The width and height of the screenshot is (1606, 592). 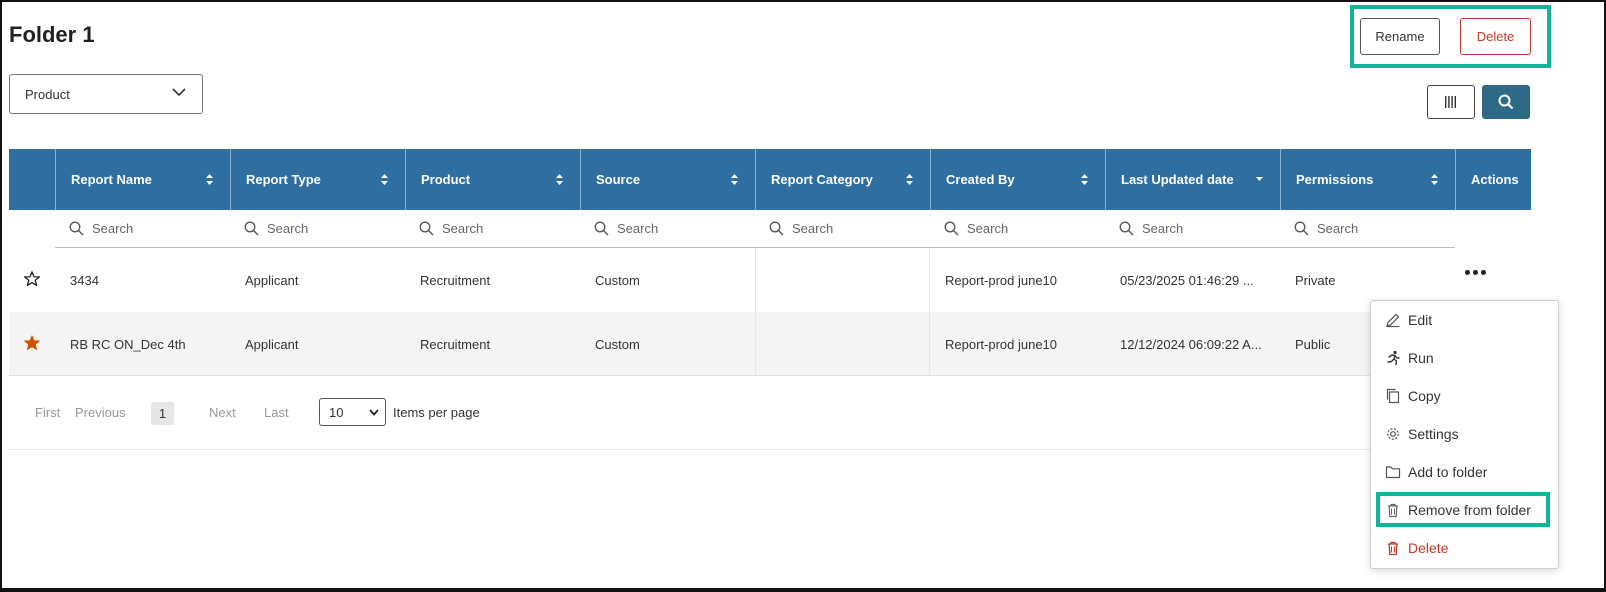 I want to click on pagination-last: Last, so click(x=276, y=412).